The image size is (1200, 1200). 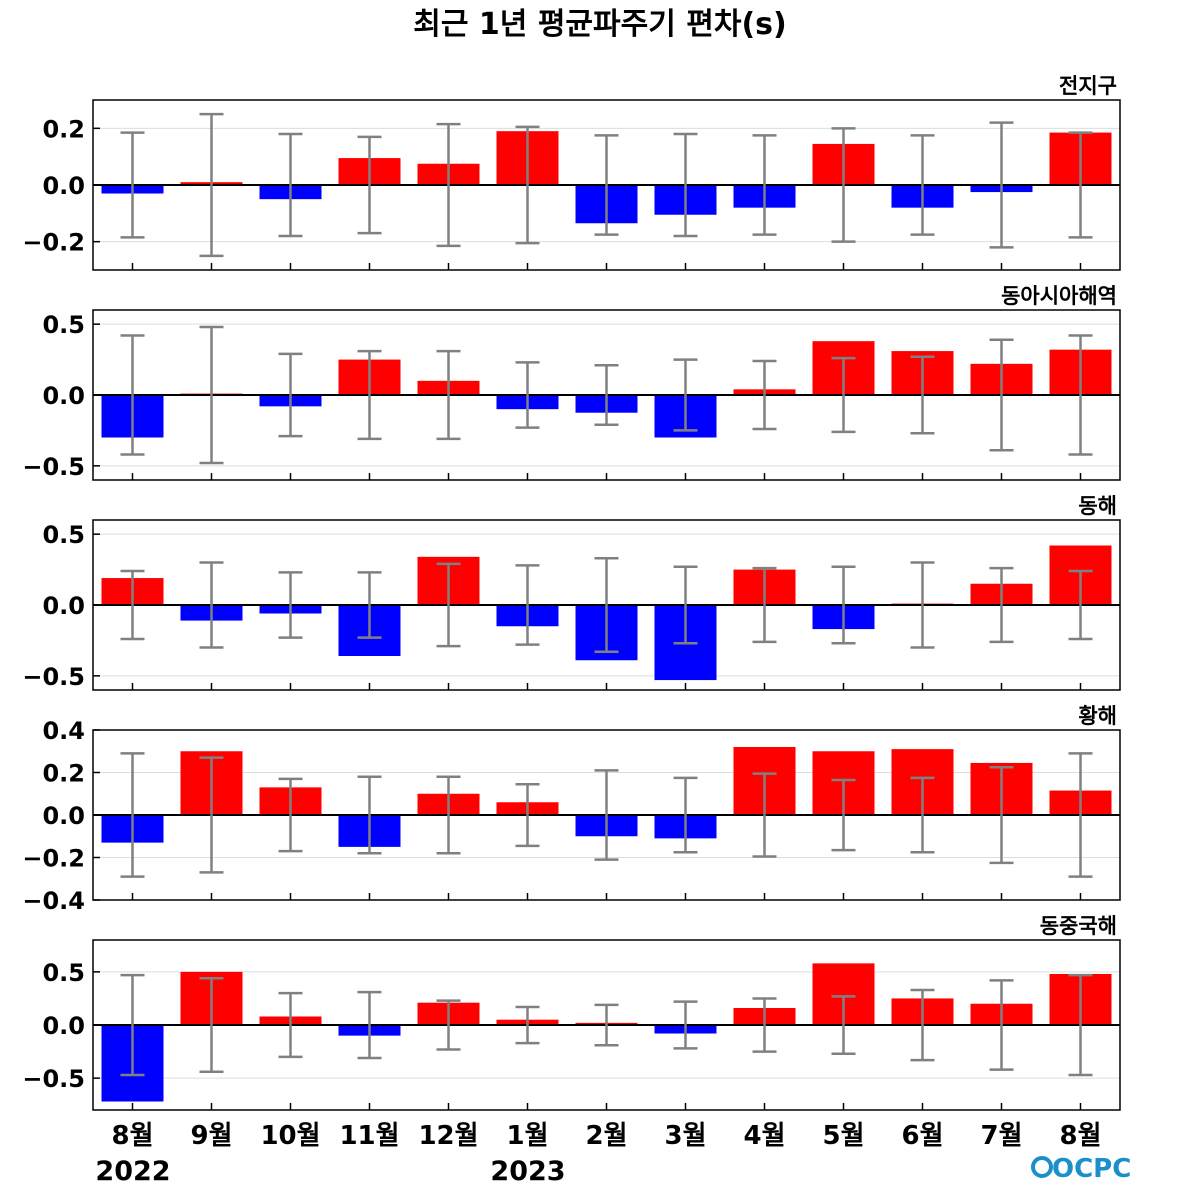 I want to click on x-tick-label: 3월, so click(x=685, y=1136).